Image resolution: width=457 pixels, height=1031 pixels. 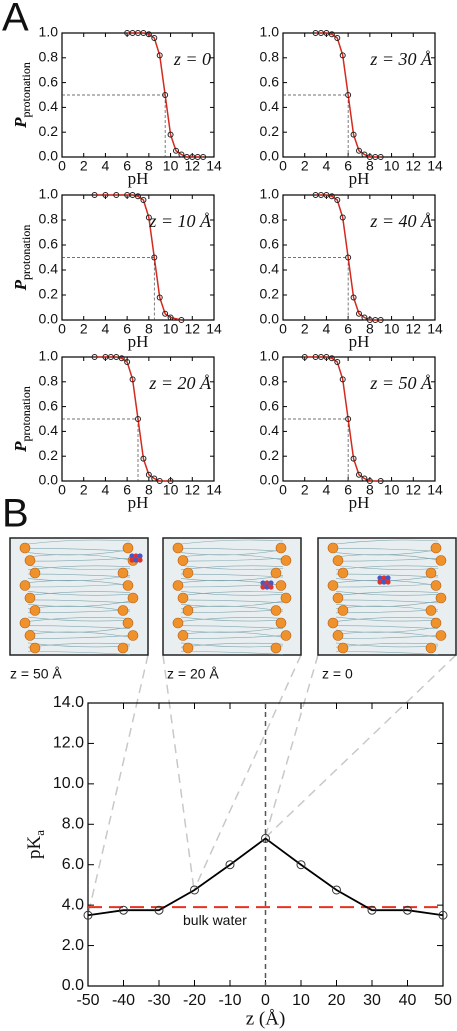 What do you see at coordinates (413, 166) in the screenshot?
I see `x-tick-label: 12` at bounding box center [413, 166].